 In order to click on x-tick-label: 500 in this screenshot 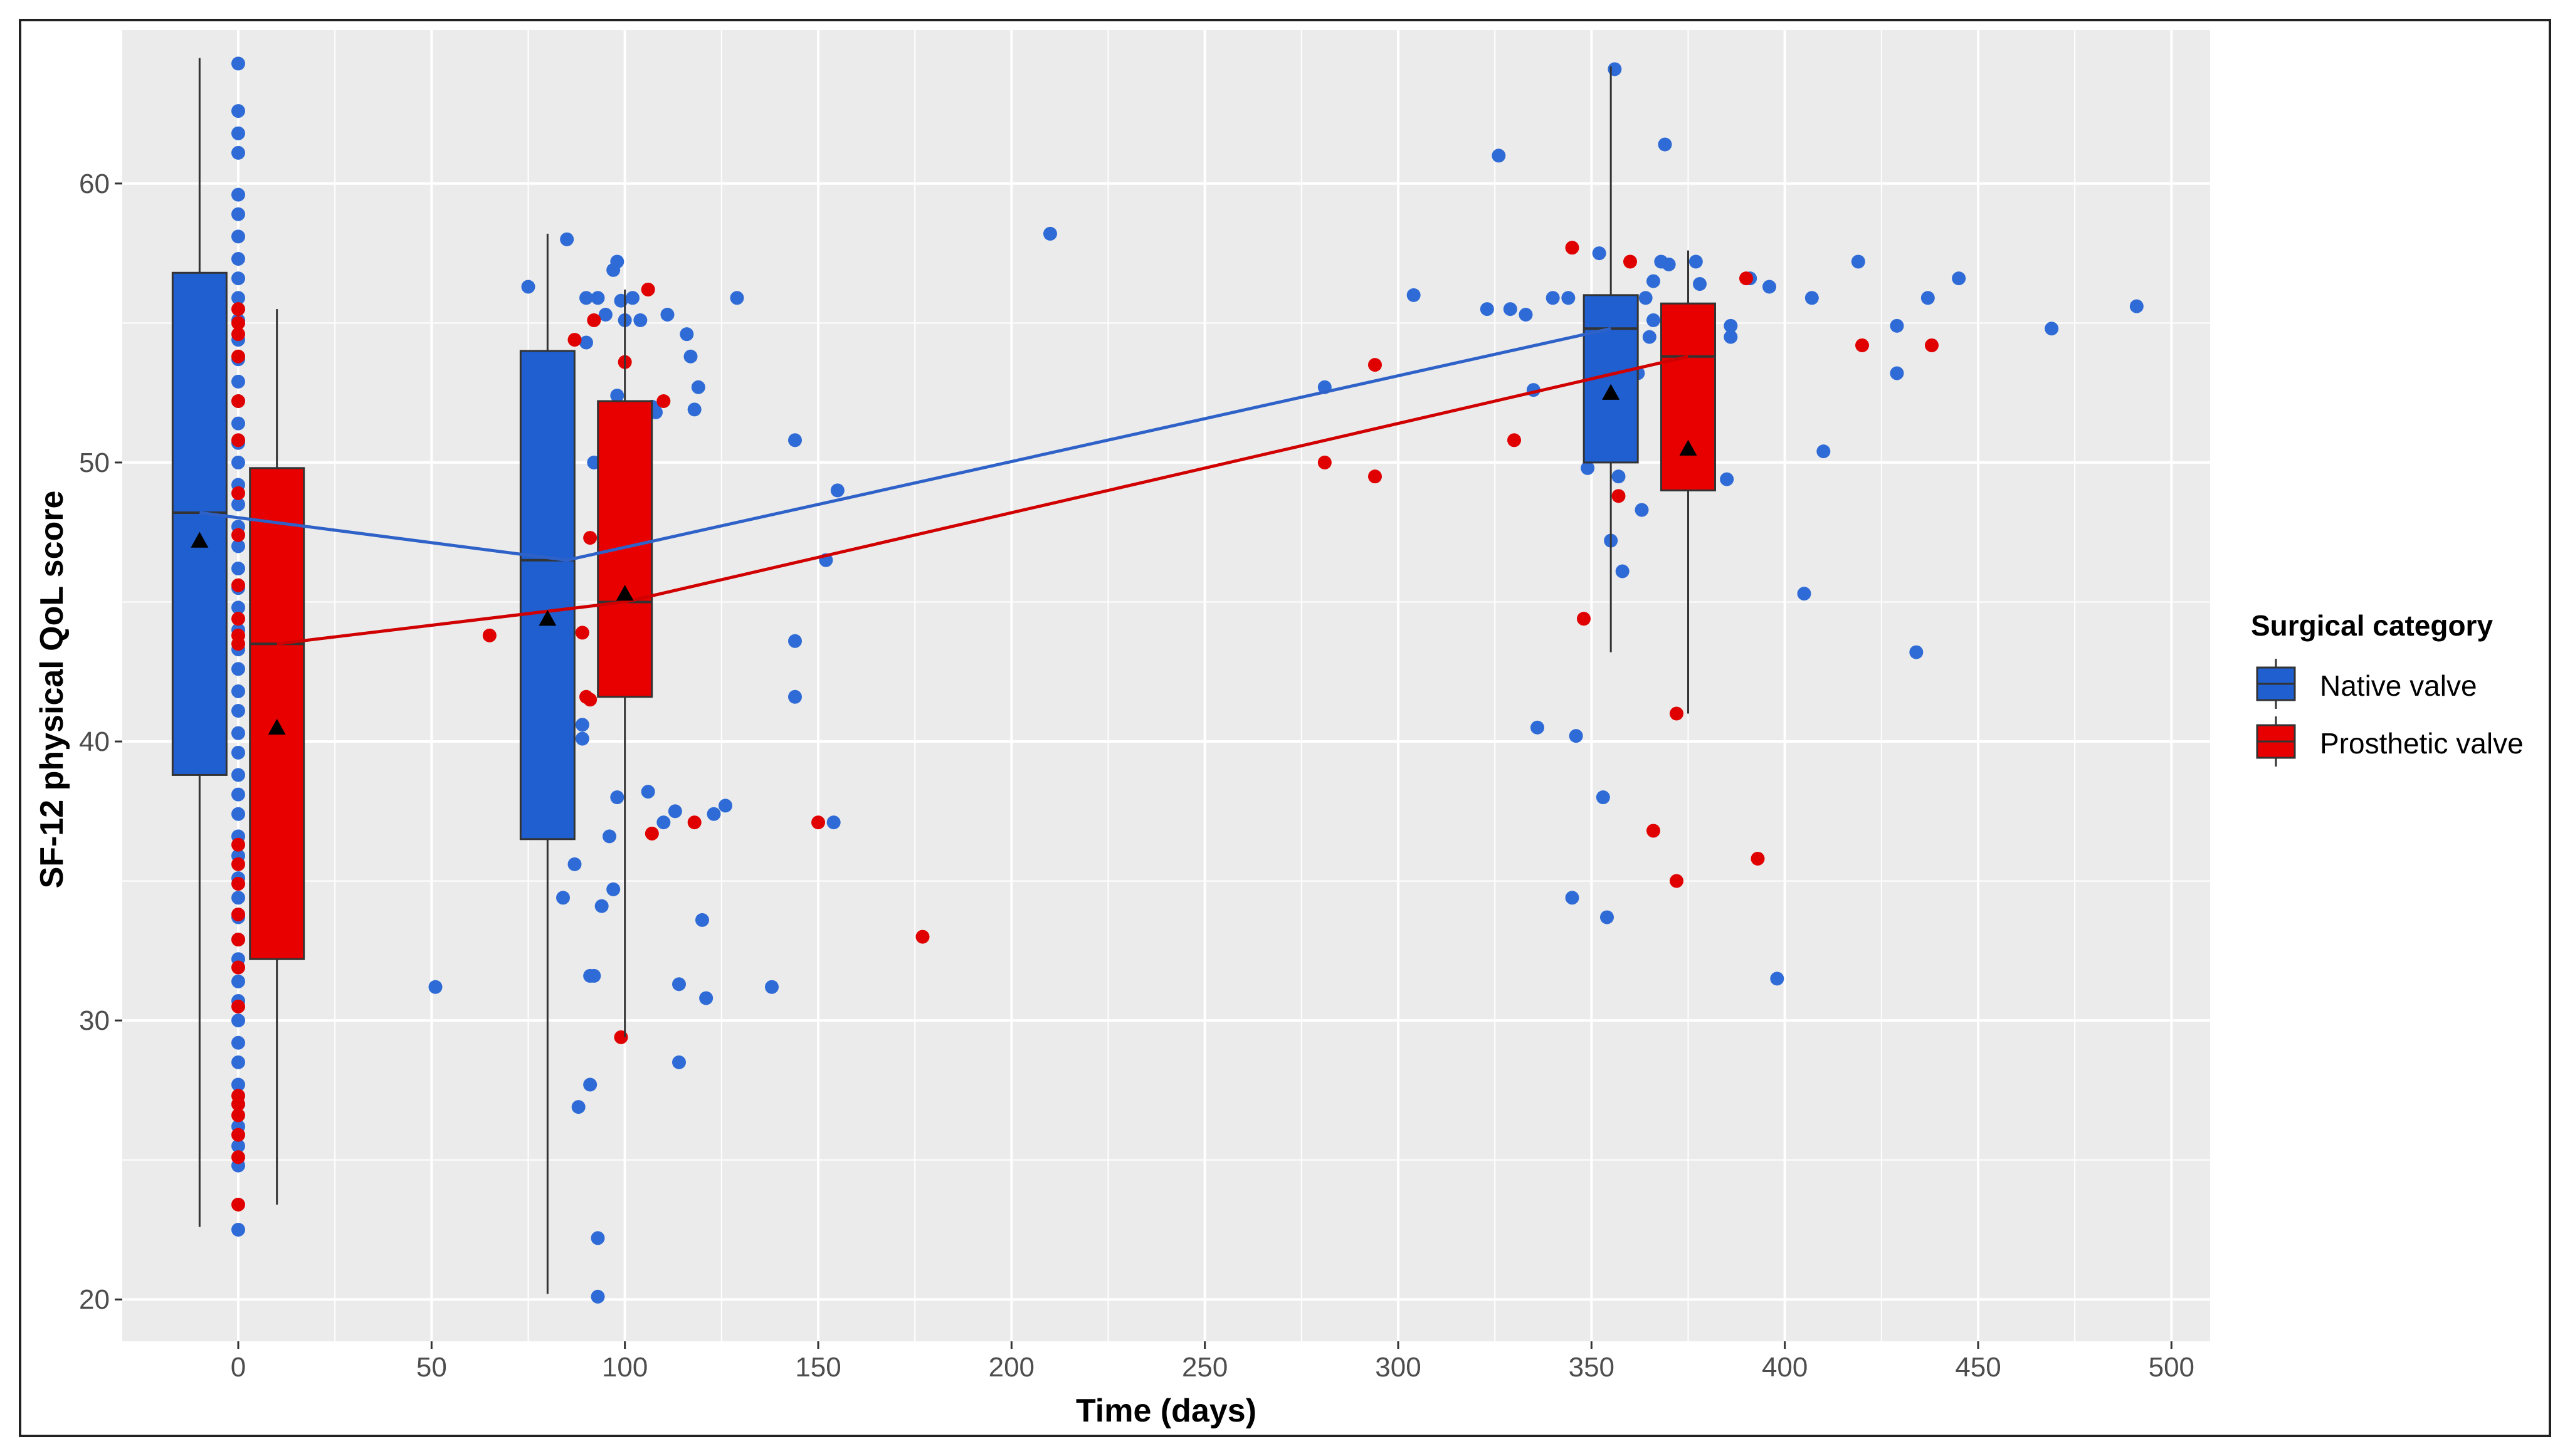, I will do `click(2171, 1368)`.